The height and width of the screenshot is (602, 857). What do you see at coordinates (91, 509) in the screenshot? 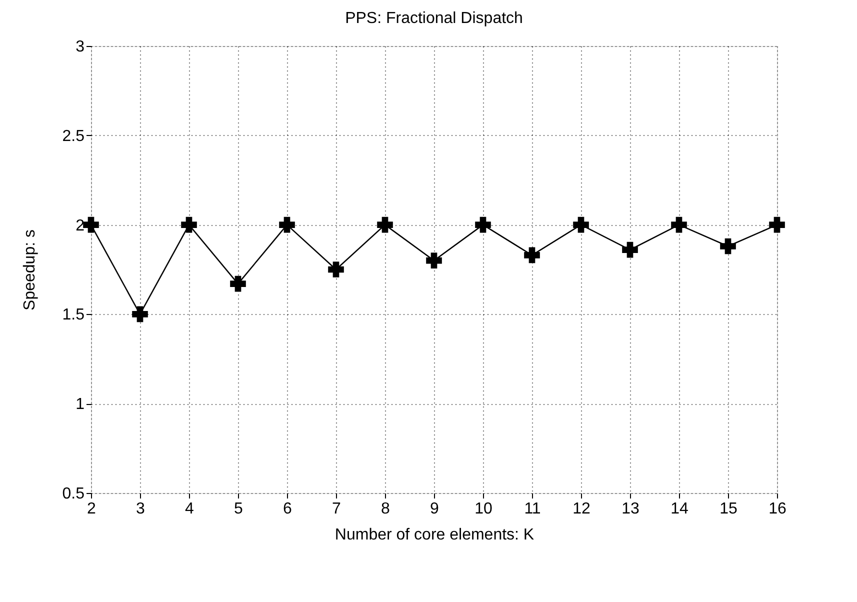
I see `x-tick-label: 2` at bounding box center [91, 509].